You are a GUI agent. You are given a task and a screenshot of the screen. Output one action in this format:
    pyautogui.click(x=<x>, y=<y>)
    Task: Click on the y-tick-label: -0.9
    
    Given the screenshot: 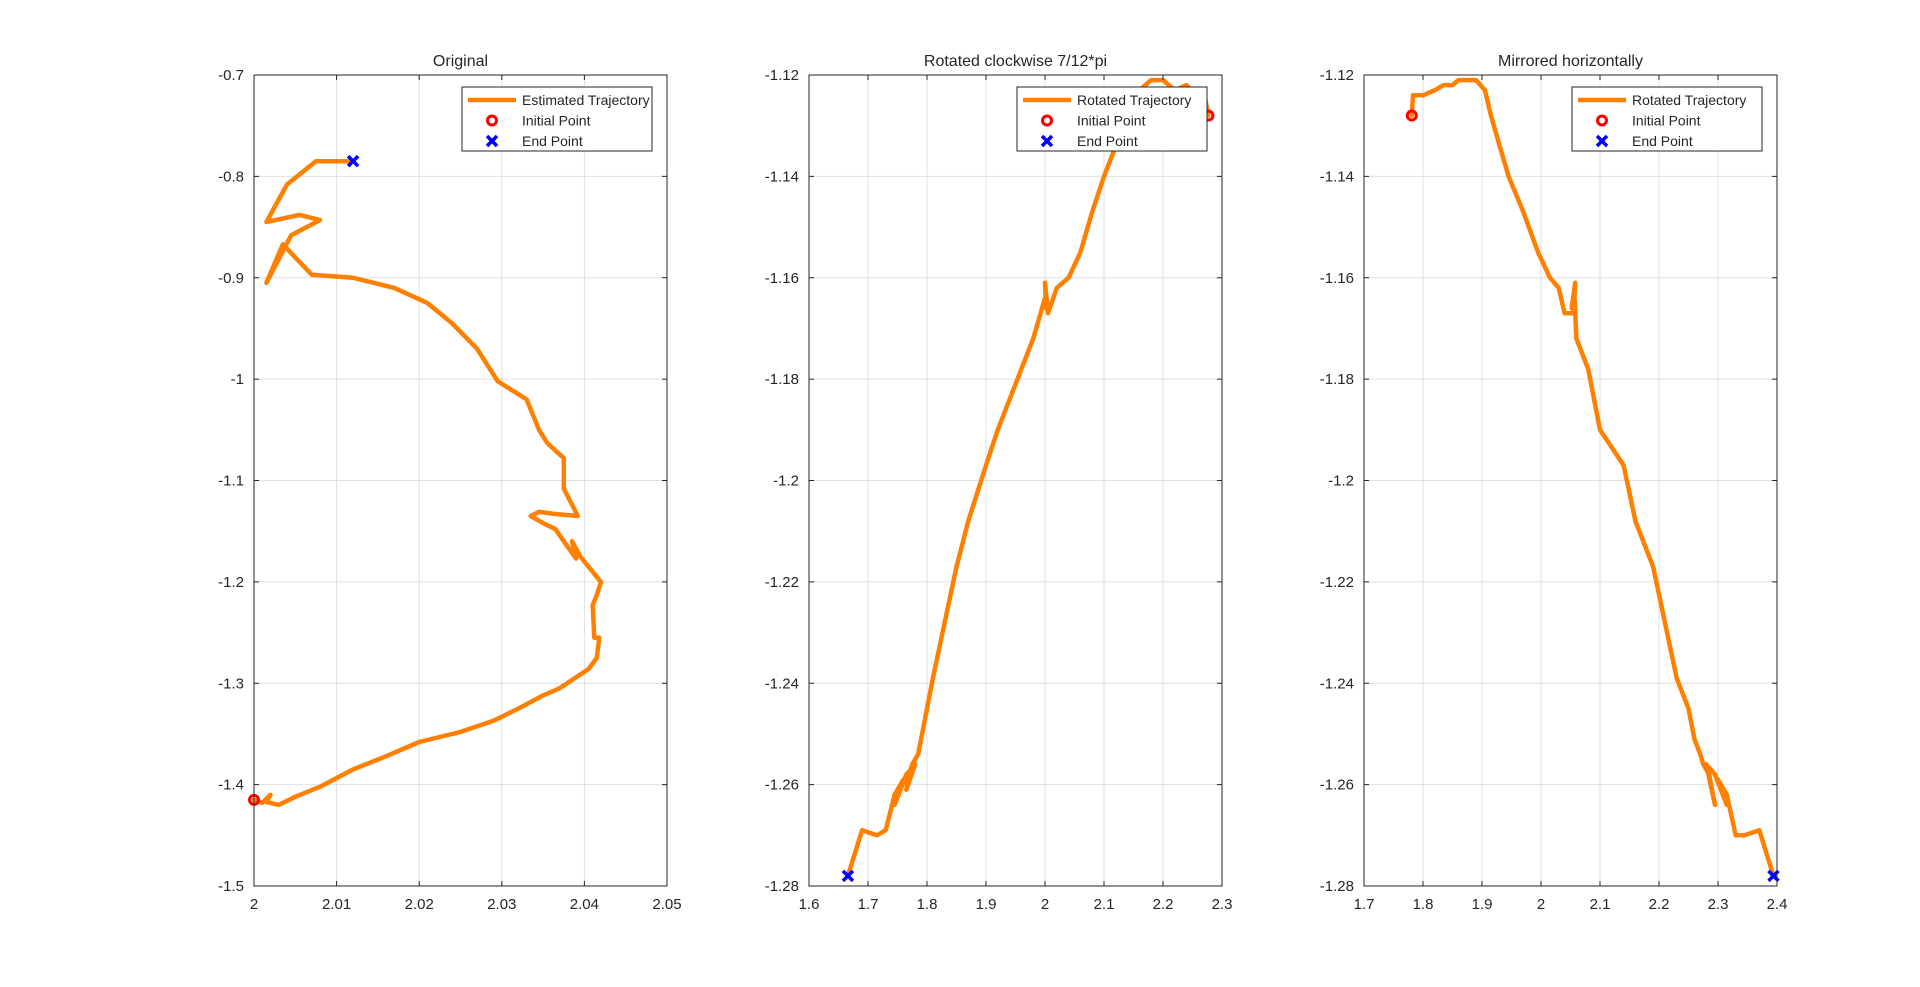 What is the action you would take?
    pyautogui.click(x=231, y=278)
    